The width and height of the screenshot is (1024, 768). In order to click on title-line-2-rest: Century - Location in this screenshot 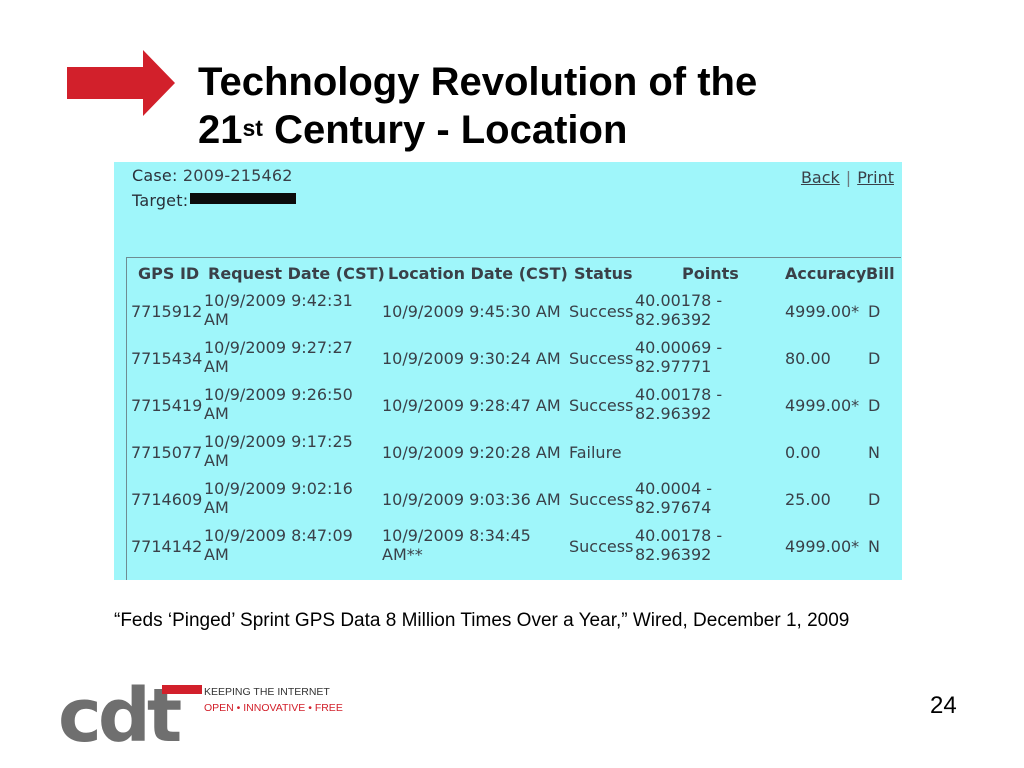, I will do `click(445, 130)`.